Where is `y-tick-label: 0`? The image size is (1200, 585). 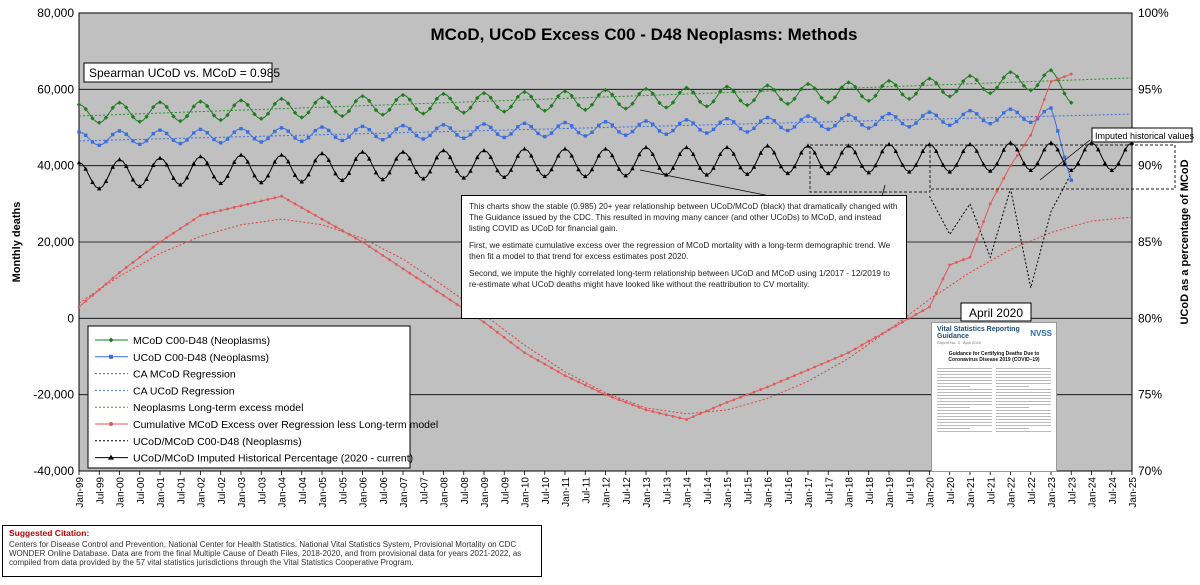 y-tick-label: 0 is located at coordinates (70, 318).